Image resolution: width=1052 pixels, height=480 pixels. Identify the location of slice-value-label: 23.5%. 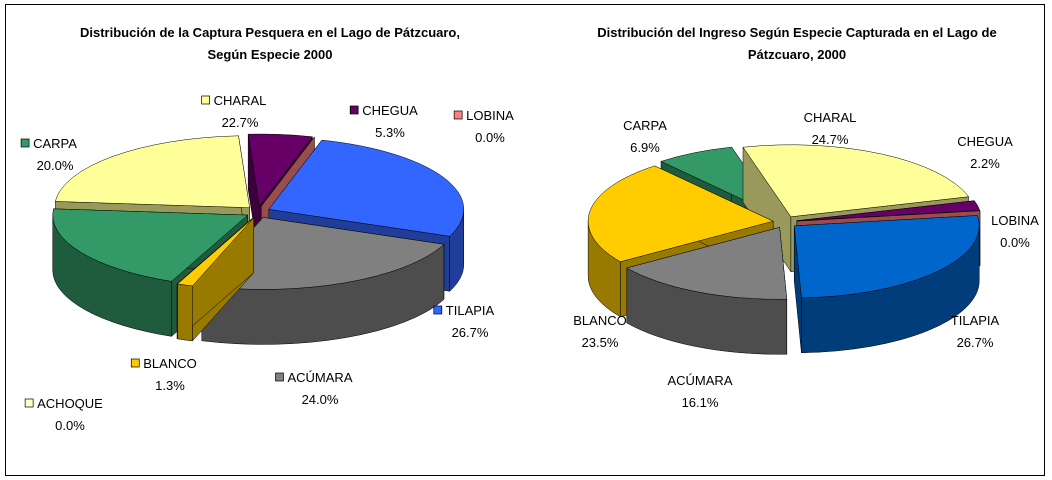
(600, 342).